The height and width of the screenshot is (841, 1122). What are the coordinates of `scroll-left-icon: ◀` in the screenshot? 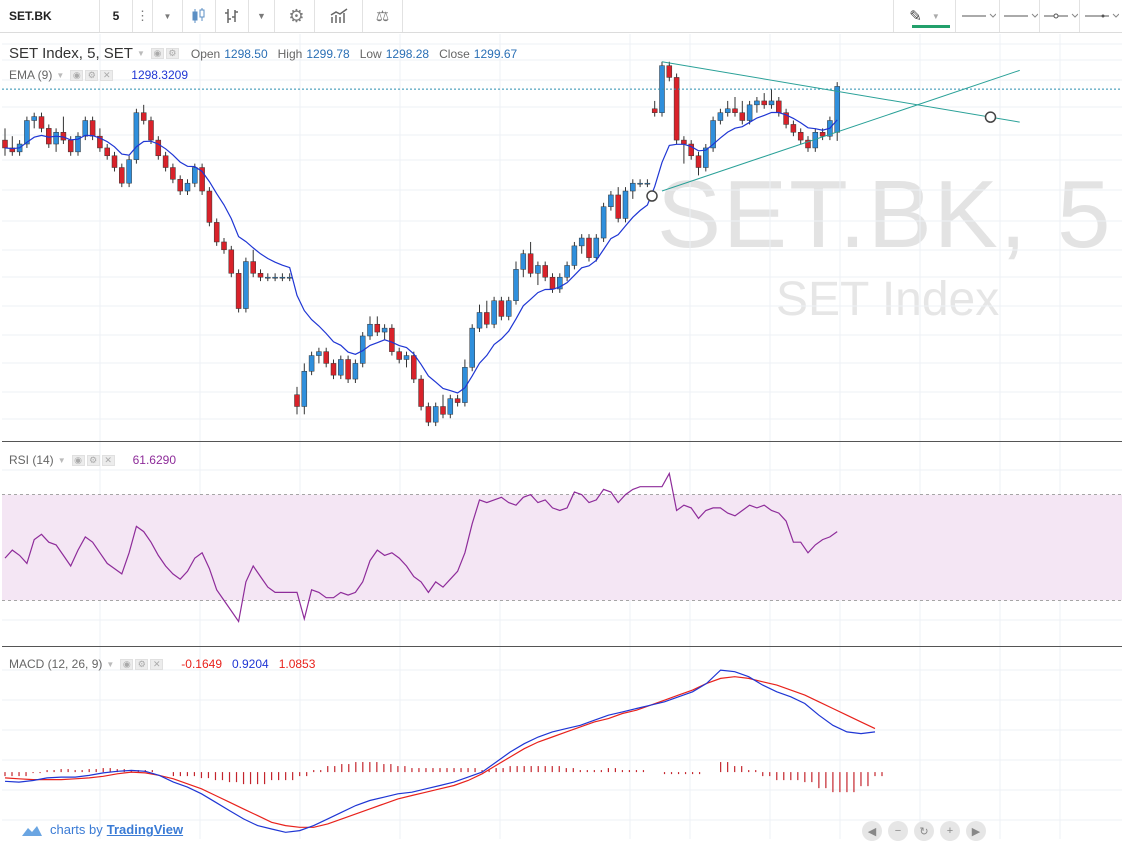 It's located at (872, 831).